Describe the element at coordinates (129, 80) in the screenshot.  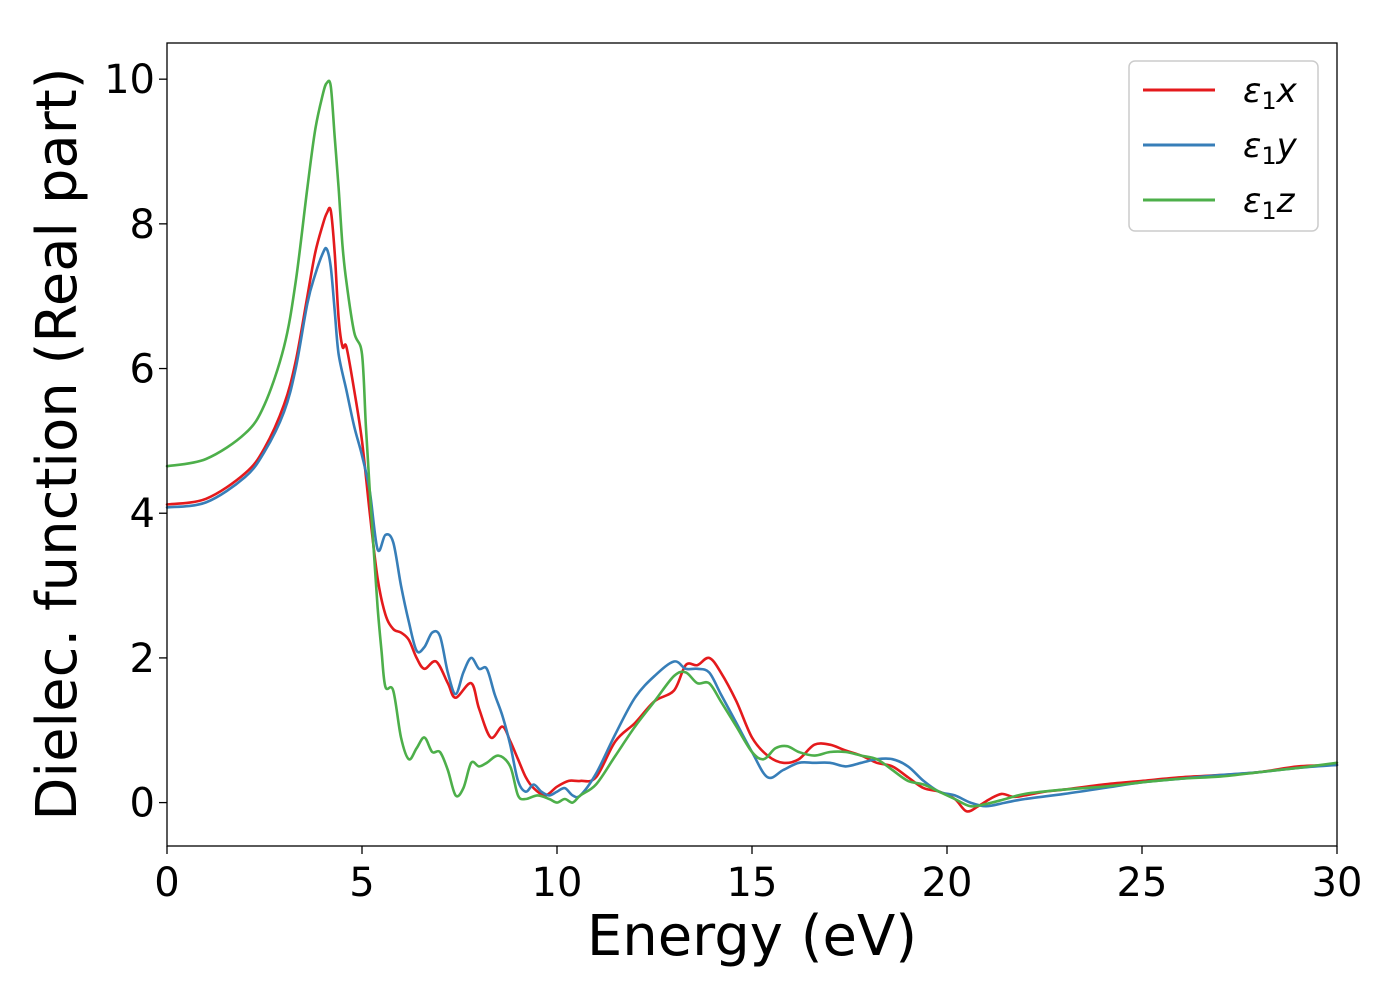
I see `y-tick-label: 10` at that location.